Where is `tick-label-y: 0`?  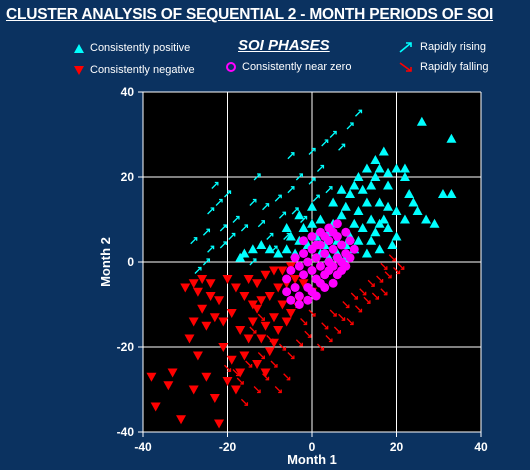
tick-label-y: 0 is located at coordinates (130, 262).